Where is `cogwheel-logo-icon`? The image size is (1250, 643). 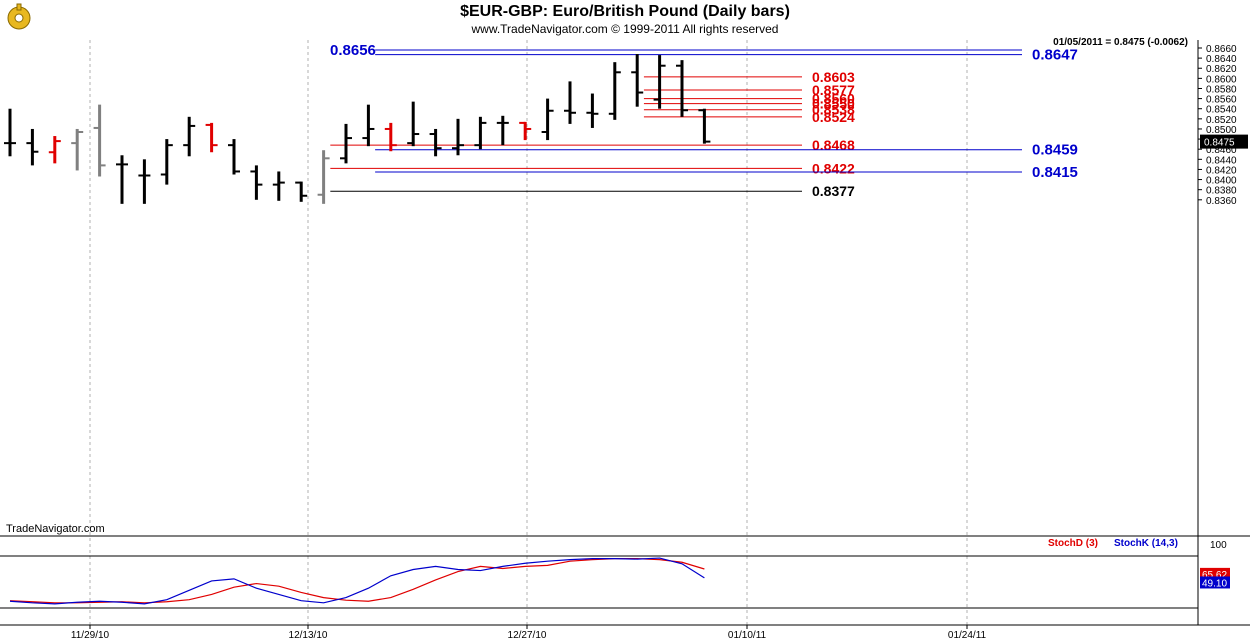 cogwheel-logo-icon is located at coordinates (19, 16).